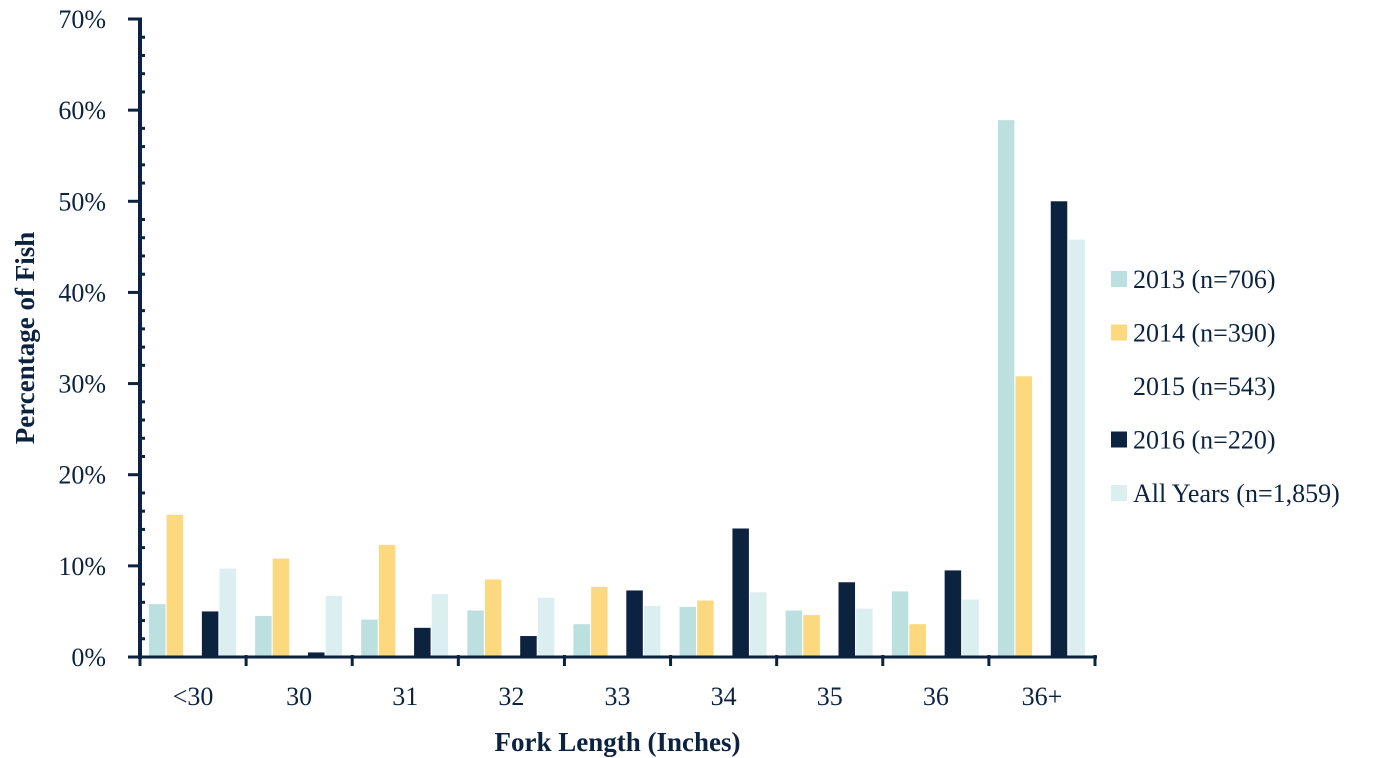 This screenshot has height=758, width=1398. Describe the element at coordinates (25, 338) in the screenshot. I see `y-axis-title: Percentage of Fish` at that location.